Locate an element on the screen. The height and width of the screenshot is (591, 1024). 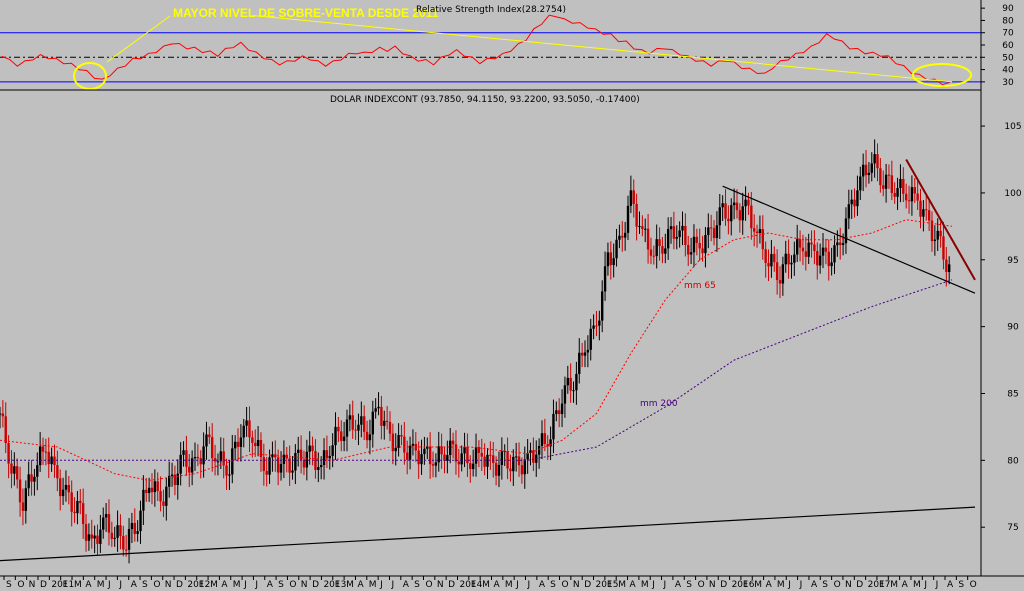
price-ytick-label: 95 is located at coordinates (1012, 261).